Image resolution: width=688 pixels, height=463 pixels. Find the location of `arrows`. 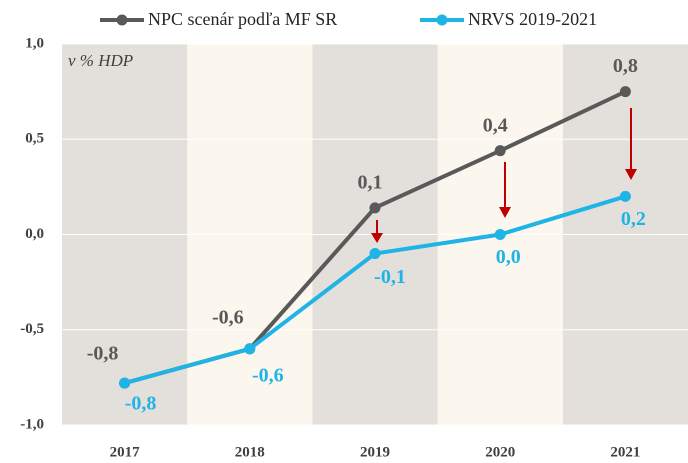

arrows is located at coordinates (504, 175).